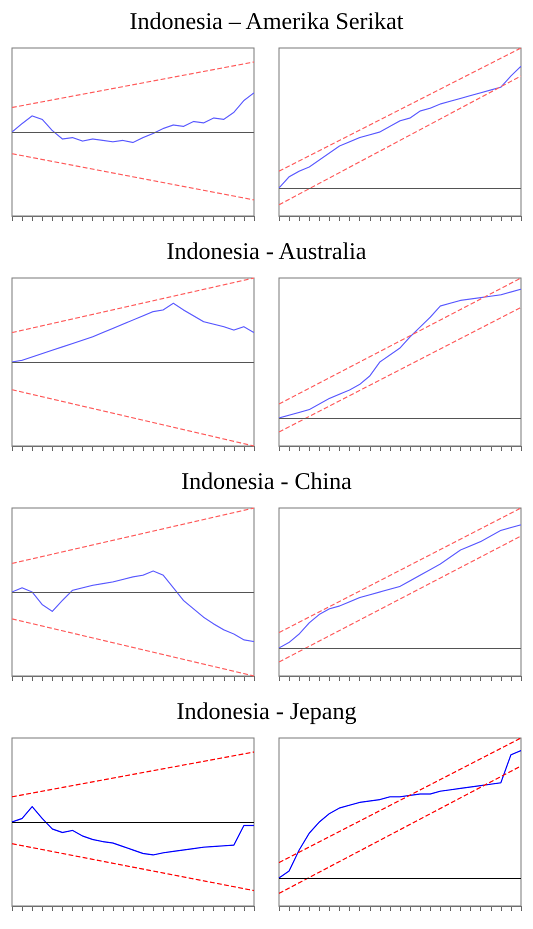  What do you see at coordinates (267, 712) in the screenshot?
I see `chart-title: Indonesia - Jepang` at bounding box center [267, 712].